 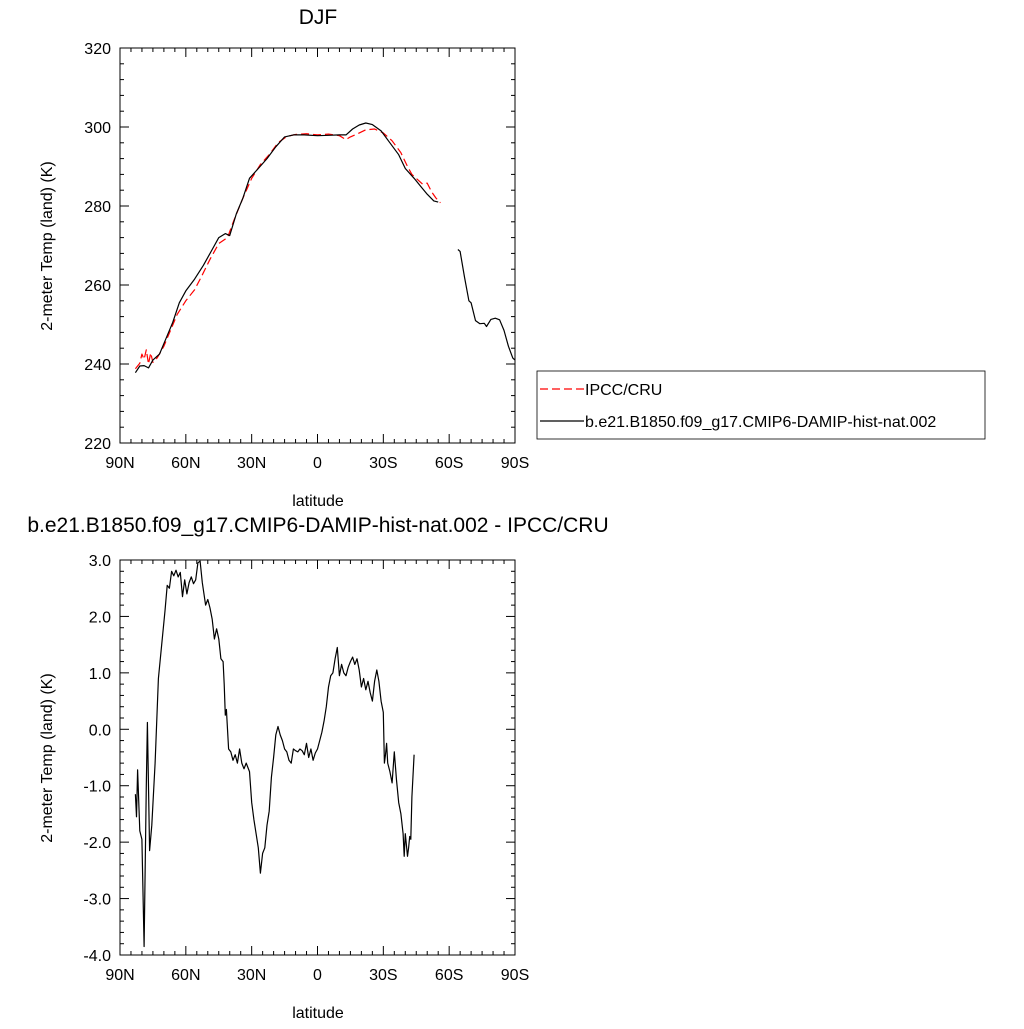 What do you see at coordinates (47, 758) in the screenshot?
I see `bottom-chart-y-axis-label: 2-meter Temp (land) (K)` at bounding box center [47, 758].